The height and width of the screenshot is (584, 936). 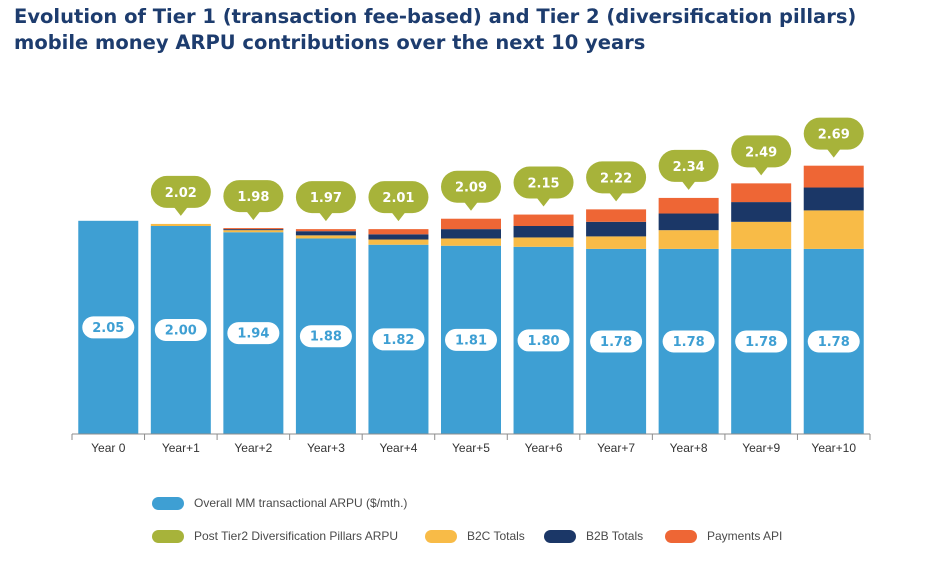 I want to click on x-tick-label-year-4: Year+4, so click(x=398, y=448).